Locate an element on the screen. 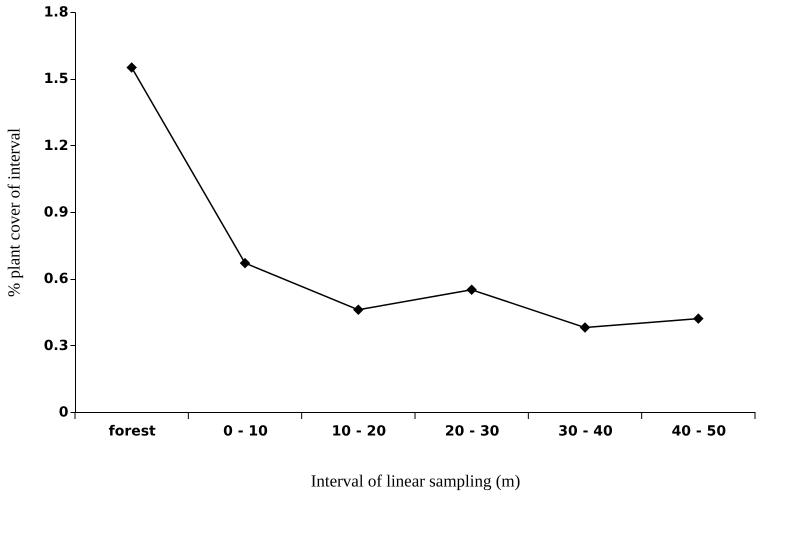 The height and width of the screenshot is (539, 809). y-tick-label: 0.9 is located at coordinates (56, 212).